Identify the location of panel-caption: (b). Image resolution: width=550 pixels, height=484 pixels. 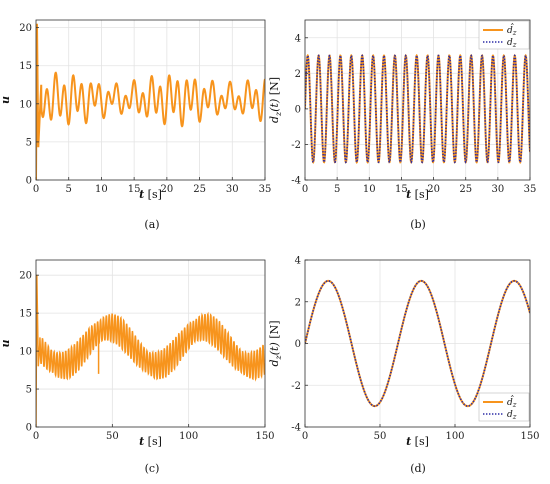
(418, 224).